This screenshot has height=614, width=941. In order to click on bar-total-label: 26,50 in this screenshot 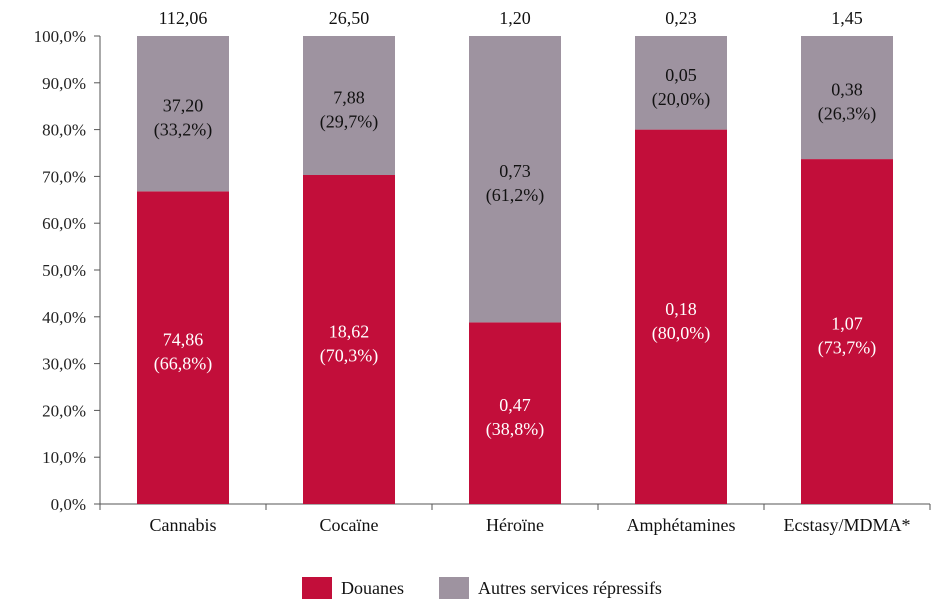, I will do `click(349, 18)`.